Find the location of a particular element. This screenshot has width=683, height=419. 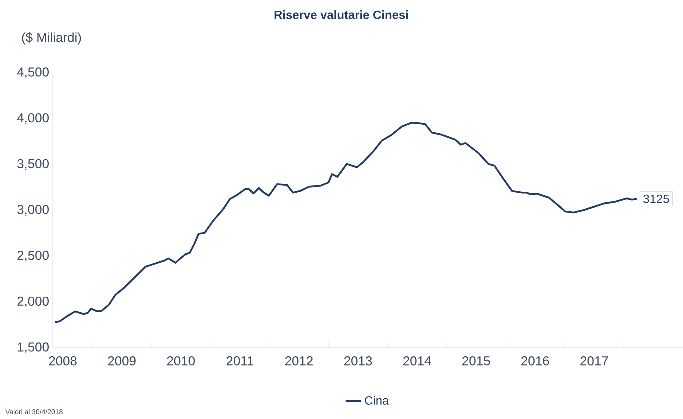

x-tick-label: 2013 is located at coordinates (358, 361).